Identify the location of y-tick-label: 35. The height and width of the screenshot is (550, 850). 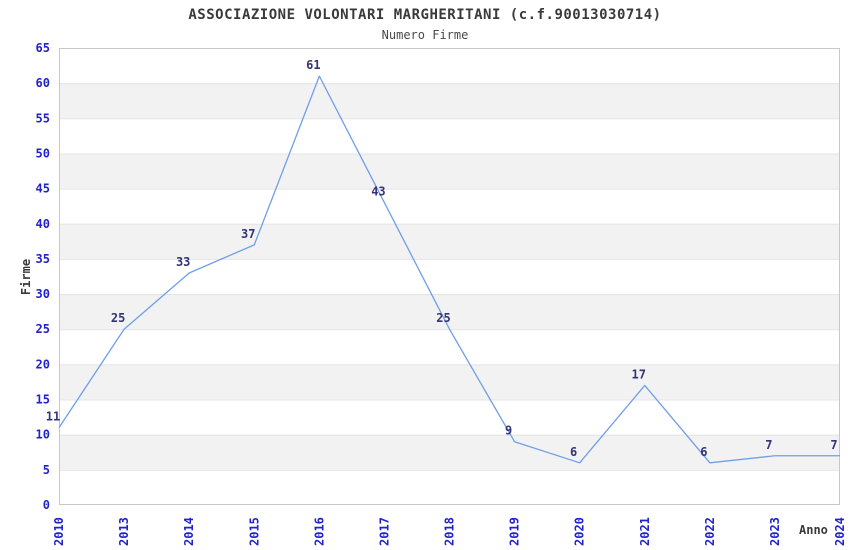
(43, 259).